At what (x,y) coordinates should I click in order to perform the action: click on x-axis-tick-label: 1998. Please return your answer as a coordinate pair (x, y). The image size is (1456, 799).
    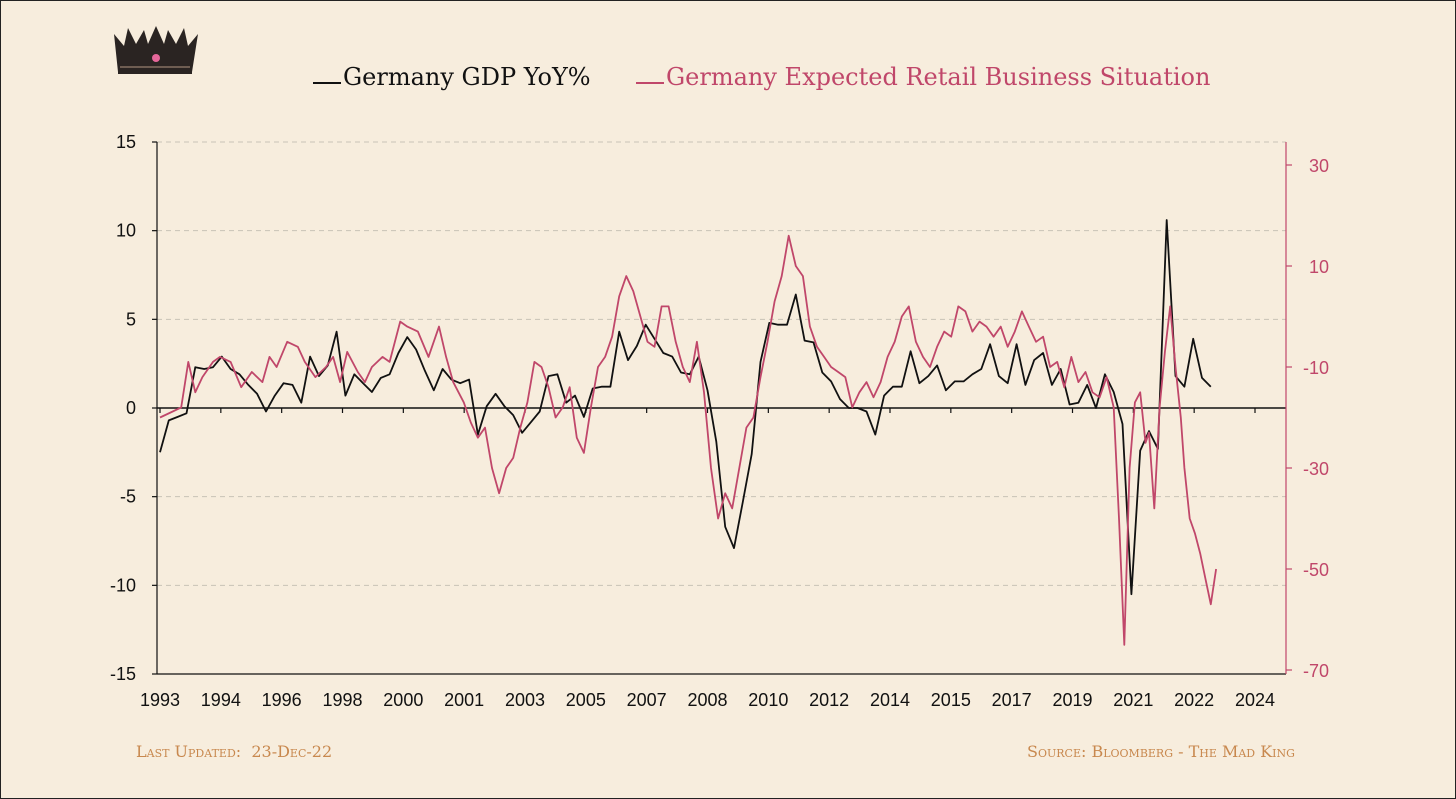
    Looking at the image, I should click on (342, 700).